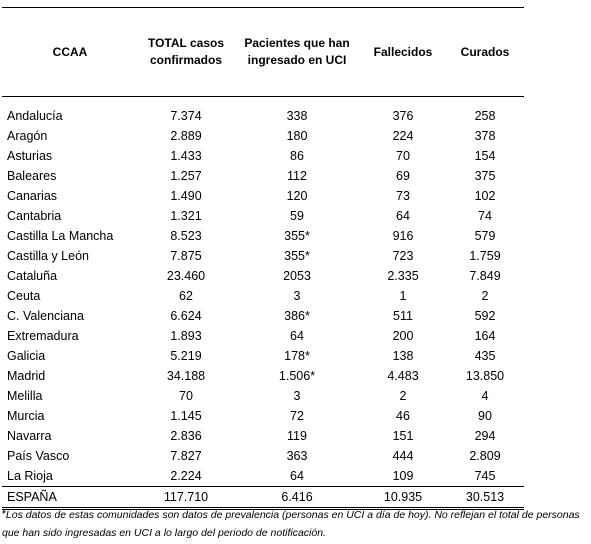 The width and height of the screenshot is (591, 544). Describe the element at coordinates (263, 276) in the screenshot. I see `table-row: Cataluña 23.460 2053 2.335 7.849` at that location.